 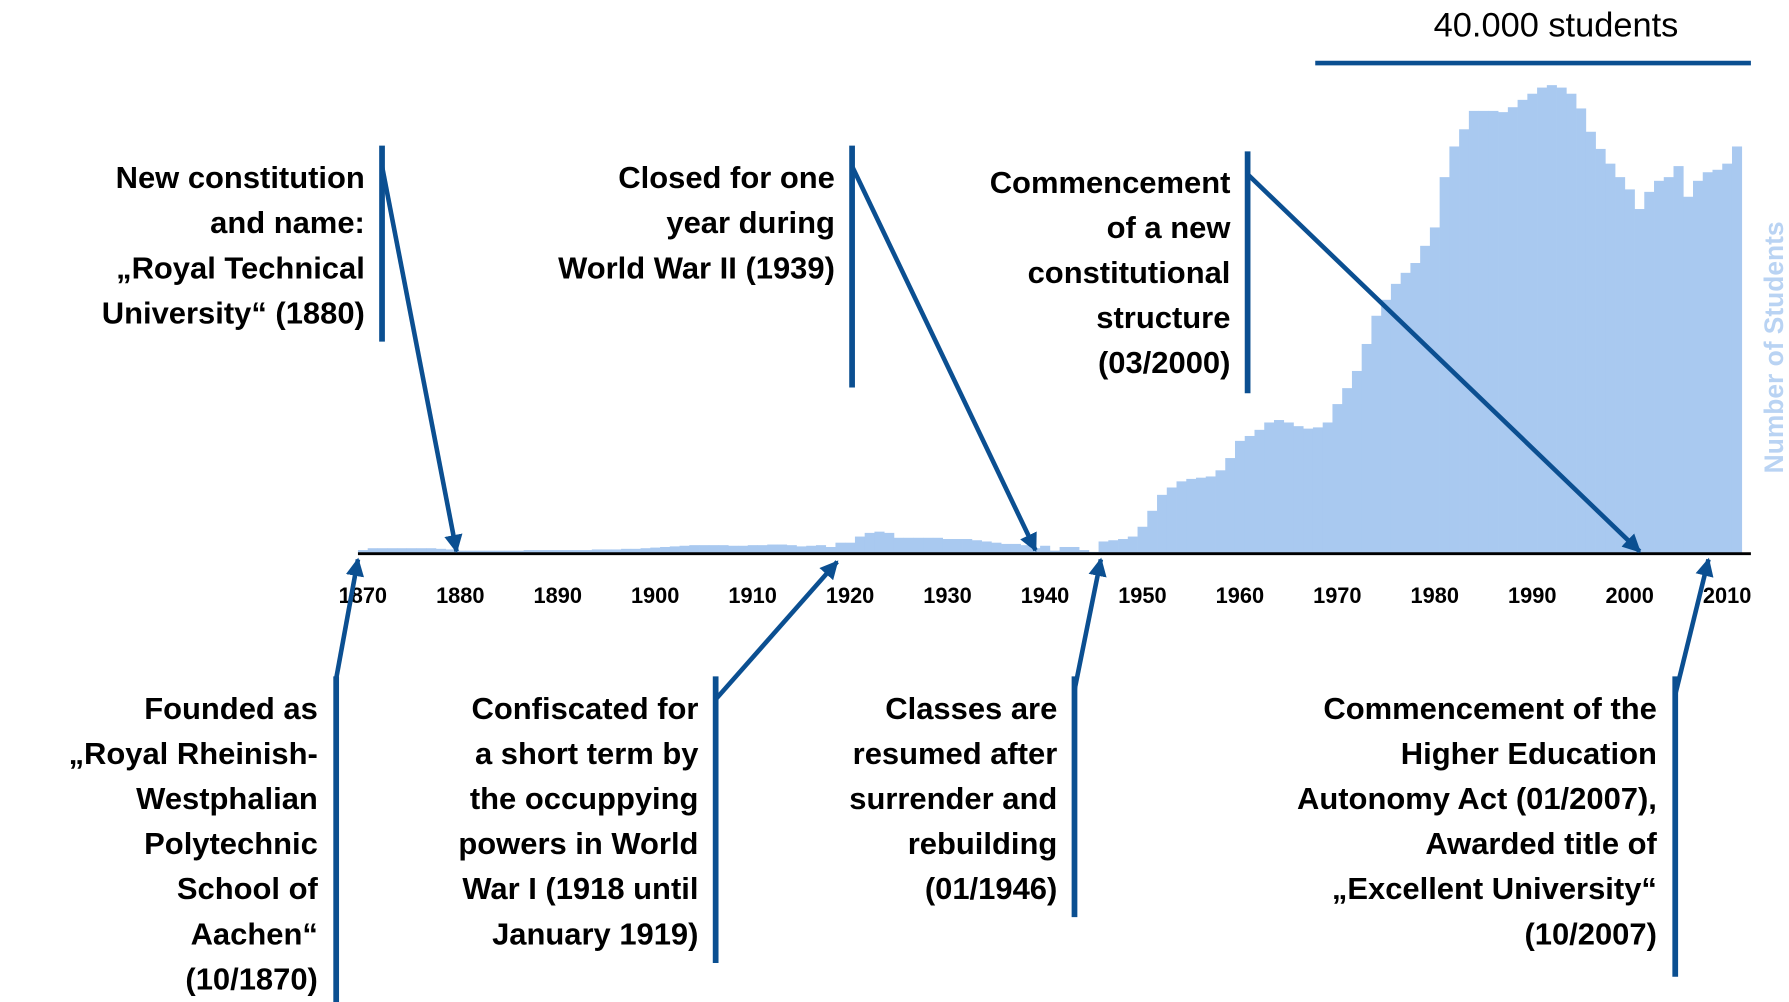 What do you see at coordinates (1529, 753) in the screenshot?
I see `annotation-text: Higher Education` at bounding box center [1529, 753].